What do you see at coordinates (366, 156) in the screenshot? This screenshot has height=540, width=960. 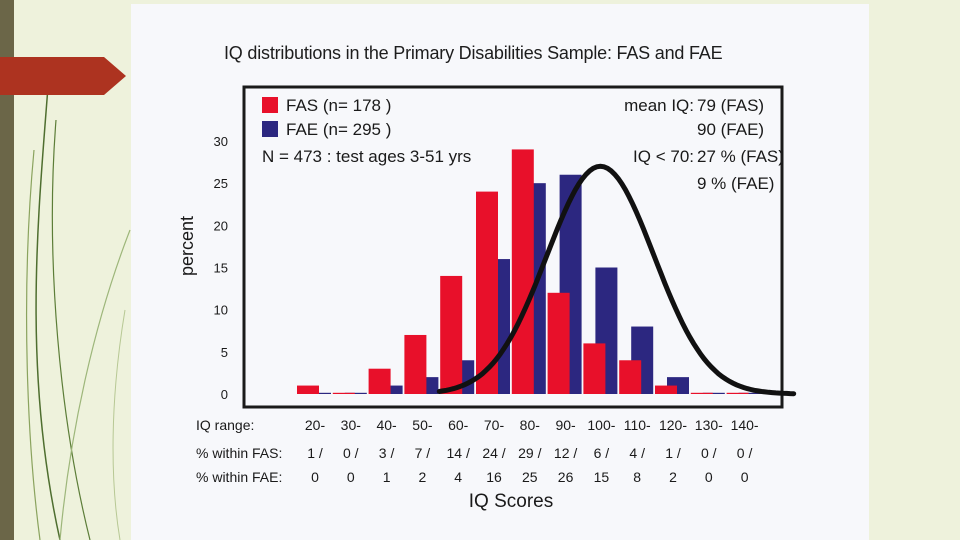 I see `sample-annotation: N = 473 : test ages 3-51 yrs` at bounding box center [366, 156].